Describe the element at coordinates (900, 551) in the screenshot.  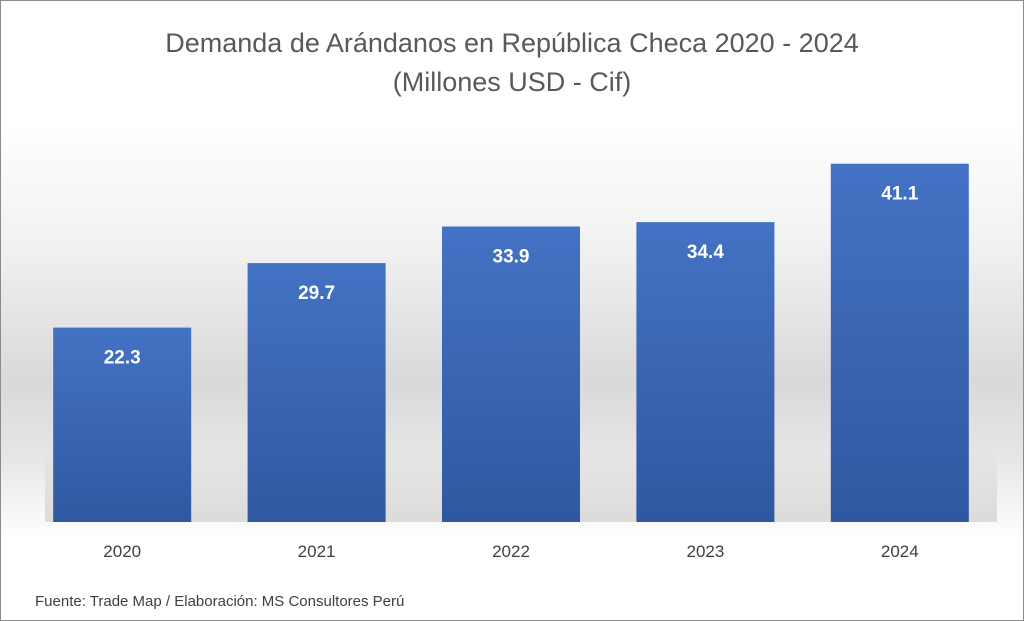
I see `x-tick-label-2024: 2024` at that location.